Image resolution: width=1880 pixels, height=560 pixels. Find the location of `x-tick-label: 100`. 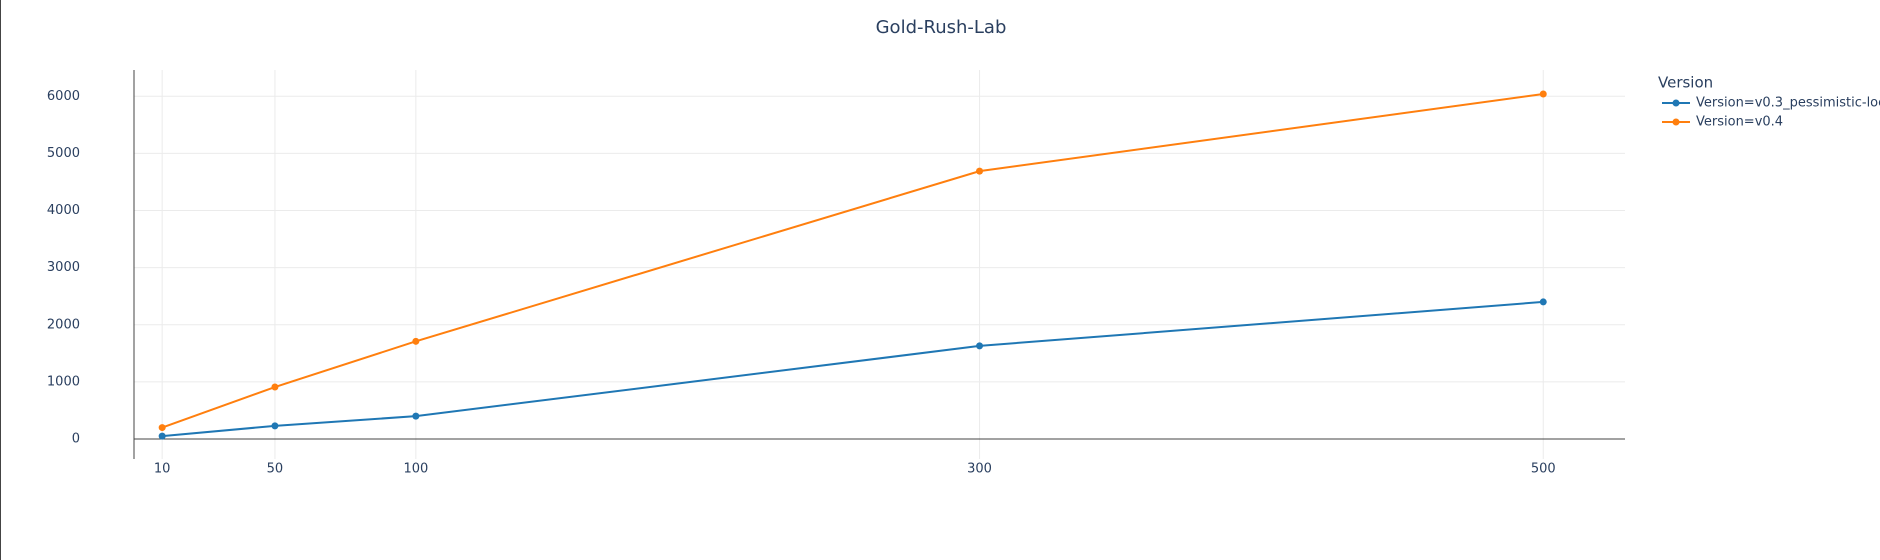

x-tick-label: 100 is located at coordinates (415, 469).